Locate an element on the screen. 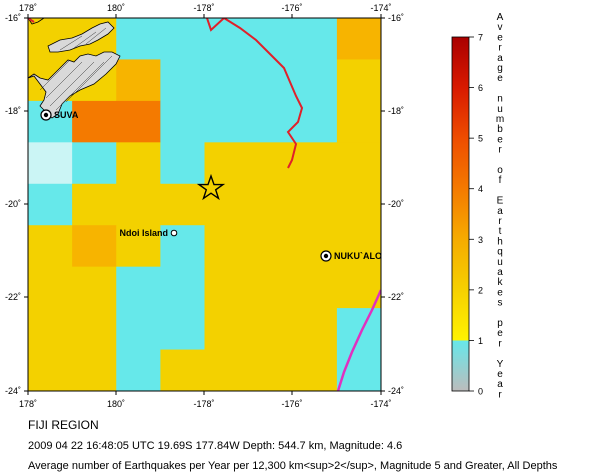 This screenshot has height=476, width=593. ndoi-marker-icon is located at coordinates (174, 233).